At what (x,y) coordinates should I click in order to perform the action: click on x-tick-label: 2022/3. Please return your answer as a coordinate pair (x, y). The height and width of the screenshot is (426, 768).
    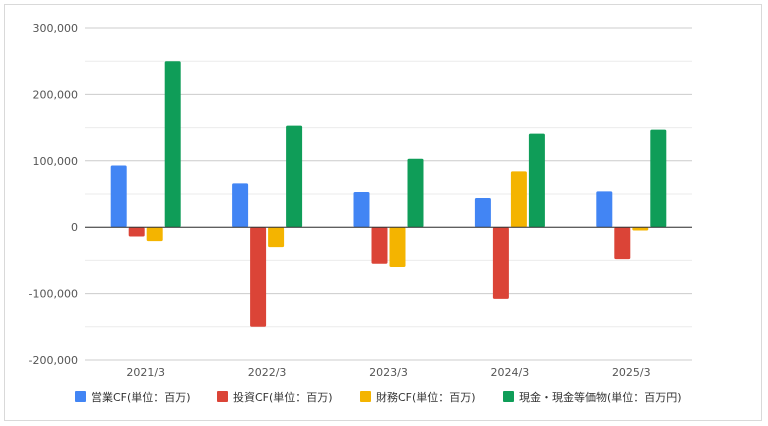
    Looking at the image, I should click on (267, 372).